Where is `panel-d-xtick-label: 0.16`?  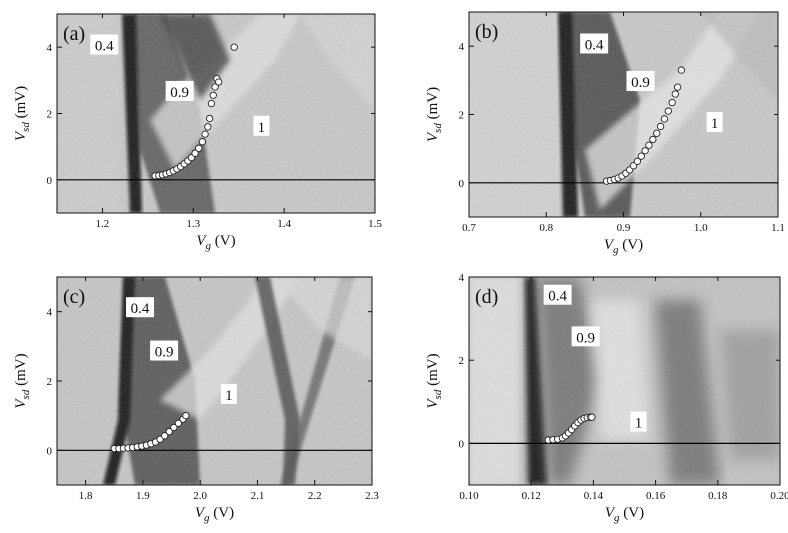 panel-d-xtick-label: 0.16 is located at coordinates (656, 496).